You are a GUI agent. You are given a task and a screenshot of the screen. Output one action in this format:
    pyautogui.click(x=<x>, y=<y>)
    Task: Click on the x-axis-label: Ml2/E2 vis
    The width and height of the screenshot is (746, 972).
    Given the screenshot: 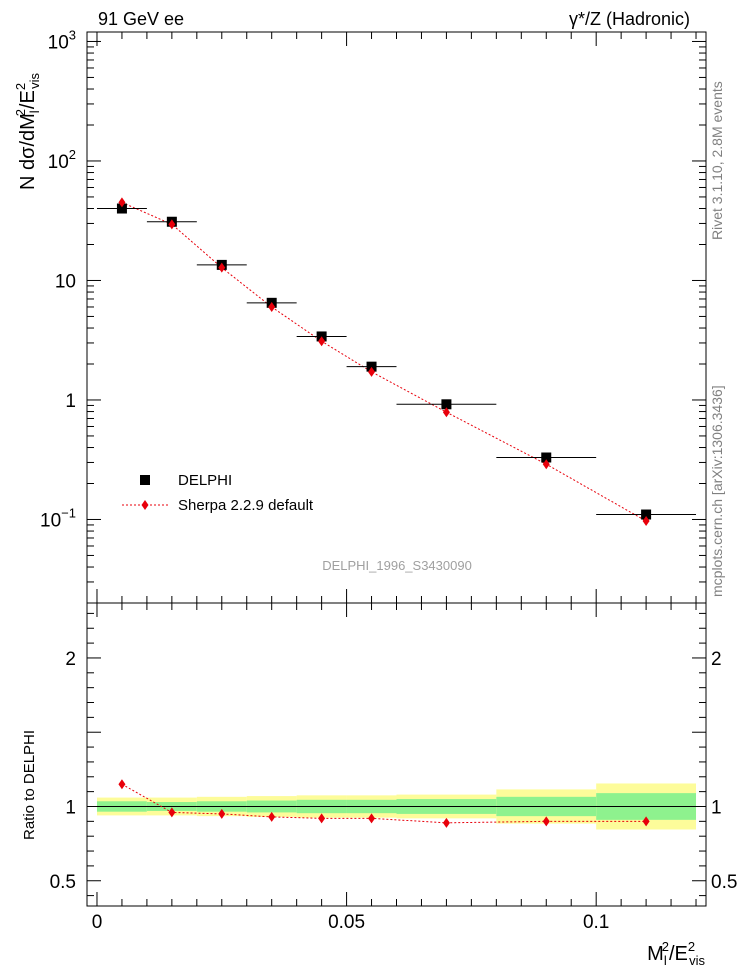 What is the action you would take?
    pyautogui.click(x=676, y=953)
    